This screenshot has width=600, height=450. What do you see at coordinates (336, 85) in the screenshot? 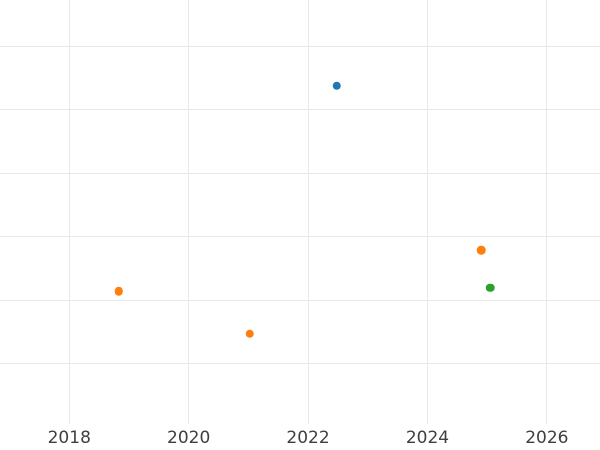
I see `data-point-series-blue` at bounding box center [336, 85].